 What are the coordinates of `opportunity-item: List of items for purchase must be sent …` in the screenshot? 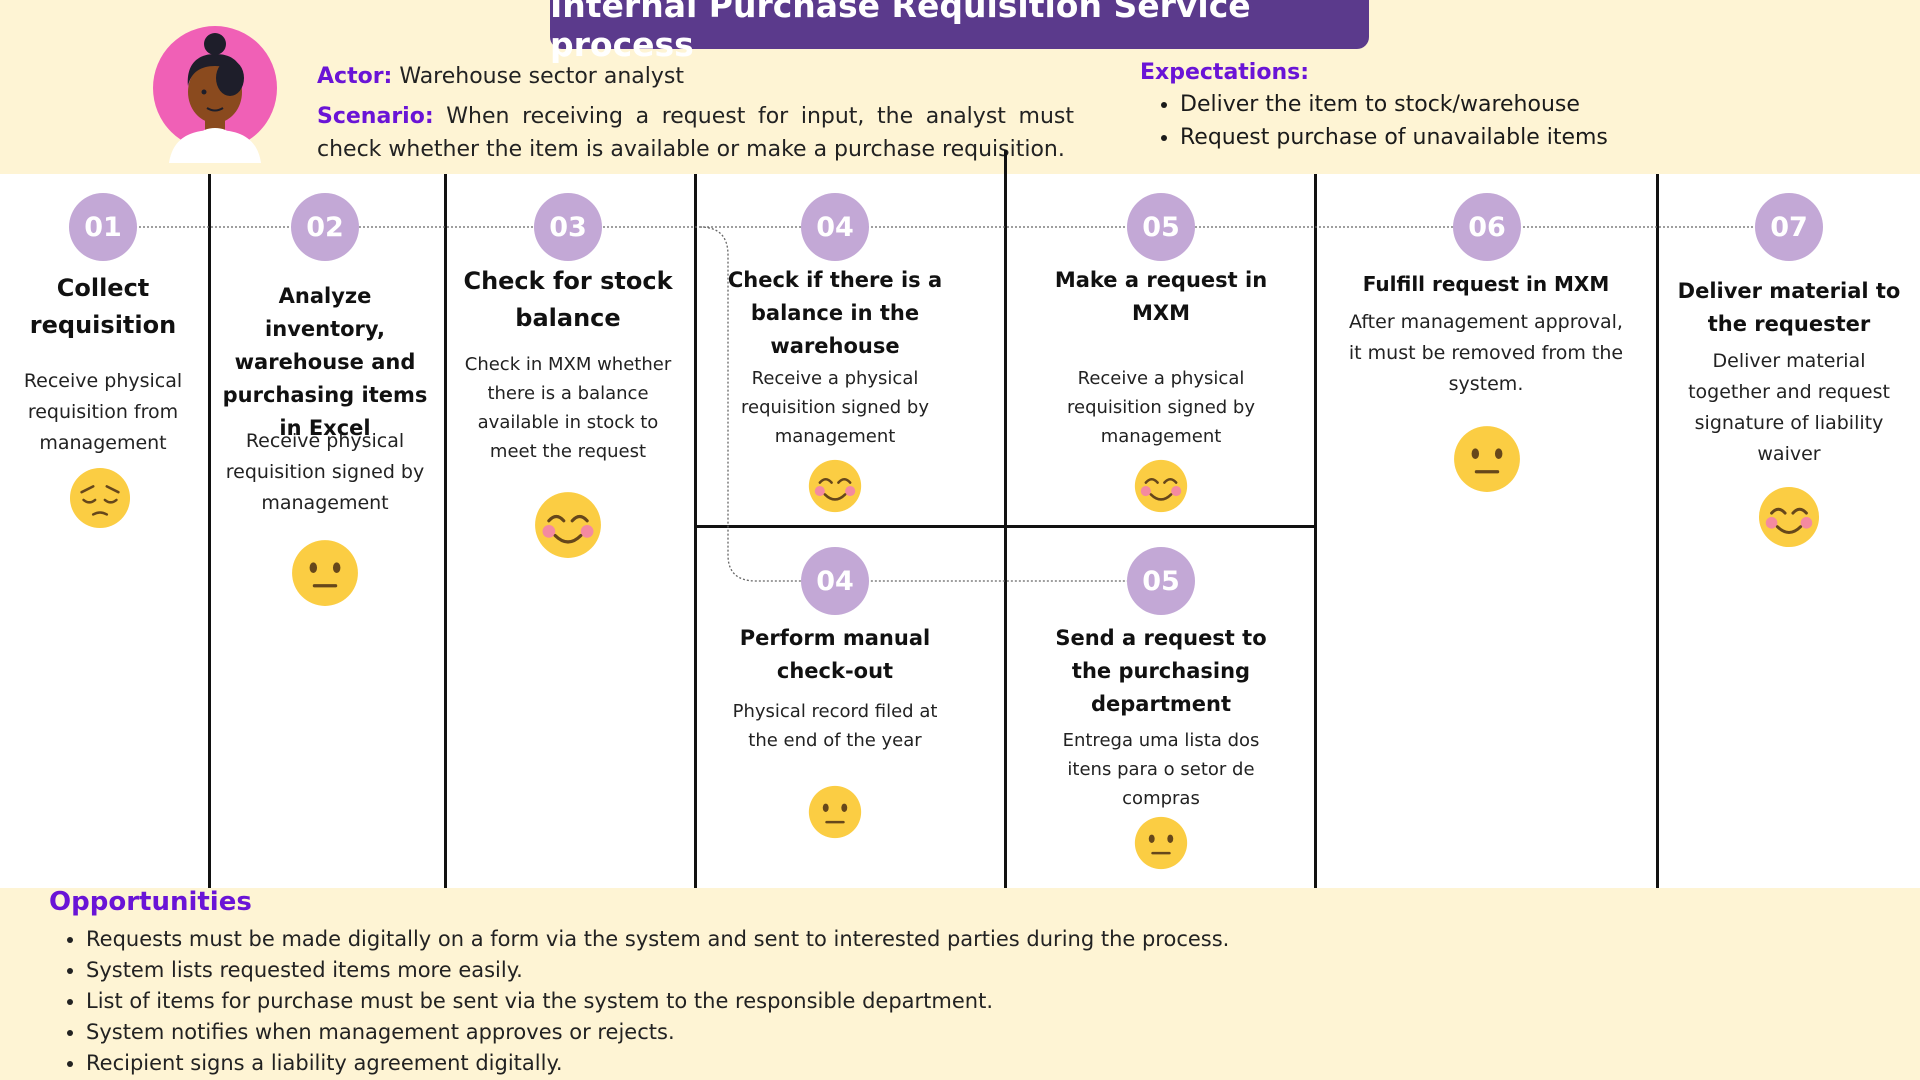 It's located at (657, 1001).